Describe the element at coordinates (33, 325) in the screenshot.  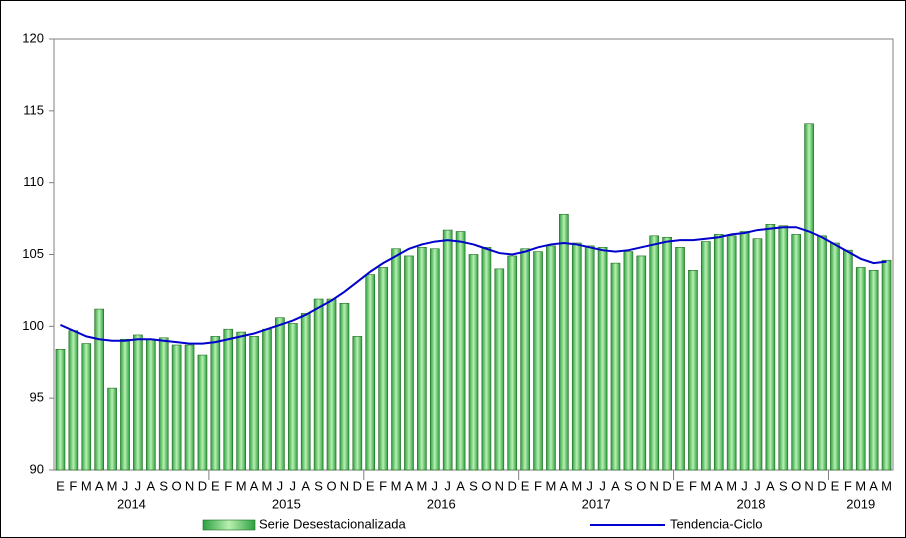
I see `y-tick-label: 100` at that location.